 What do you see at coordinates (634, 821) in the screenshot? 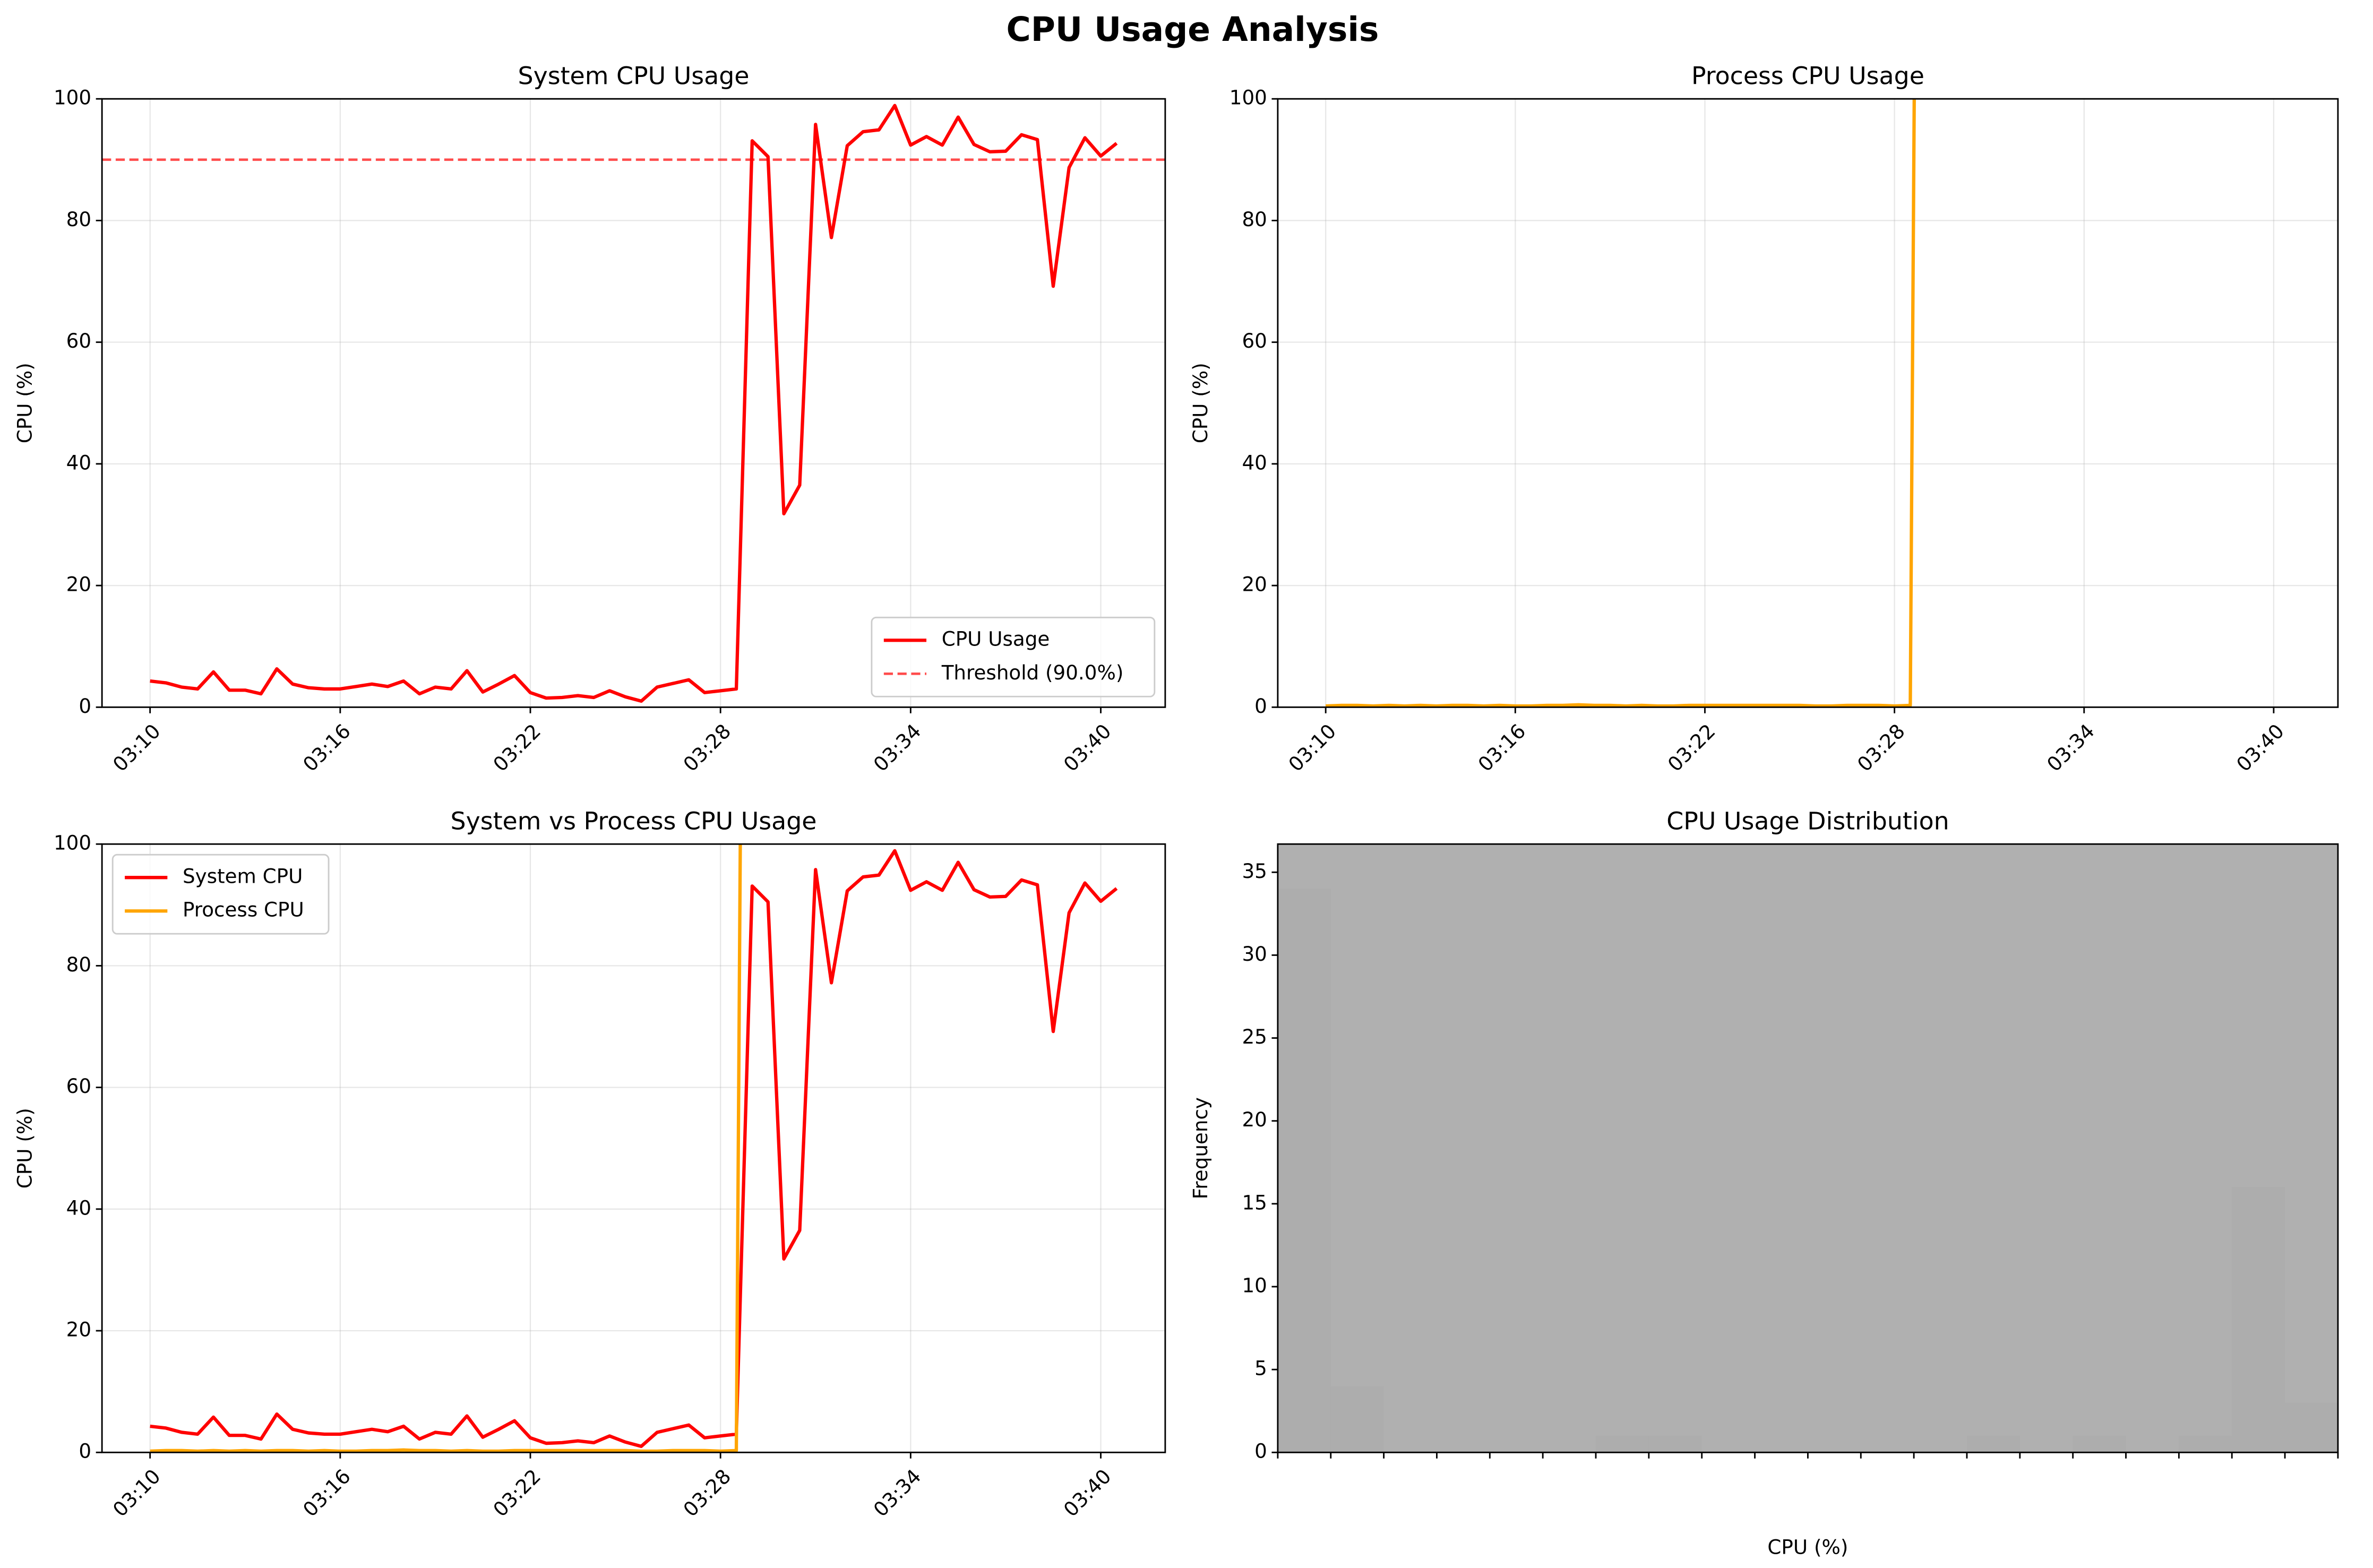
I see `subplot-title: System vs Process CPU Usage` at bounding box center [634, 821].